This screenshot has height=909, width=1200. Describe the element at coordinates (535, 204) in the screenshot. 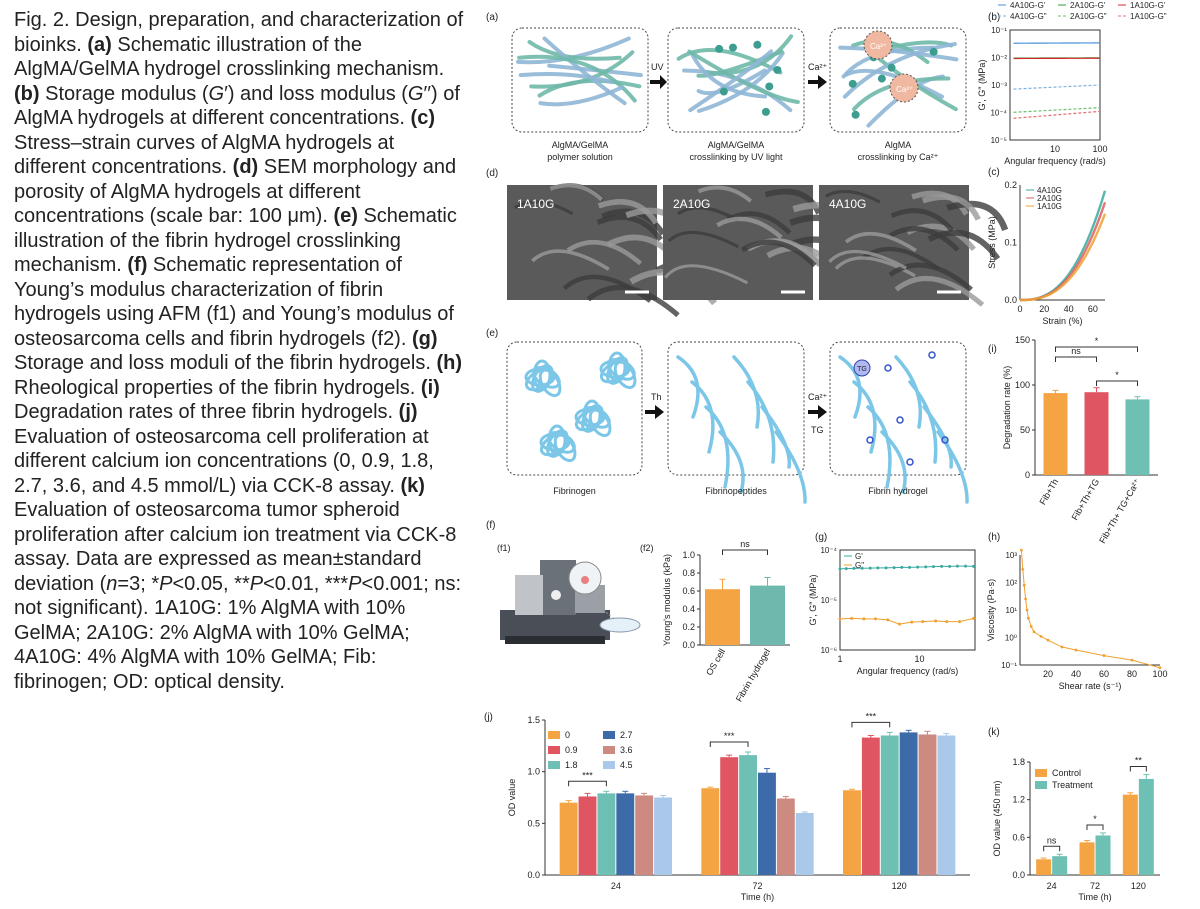

I see `sem-image-label: 1A10G` at that location.